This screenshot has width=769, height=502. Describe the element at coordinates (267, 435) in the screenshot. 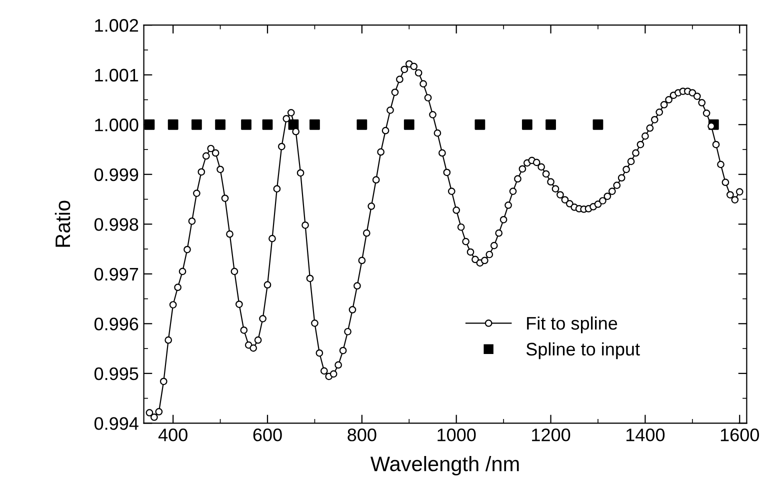

I see `x-tick-label: 600` at that location.